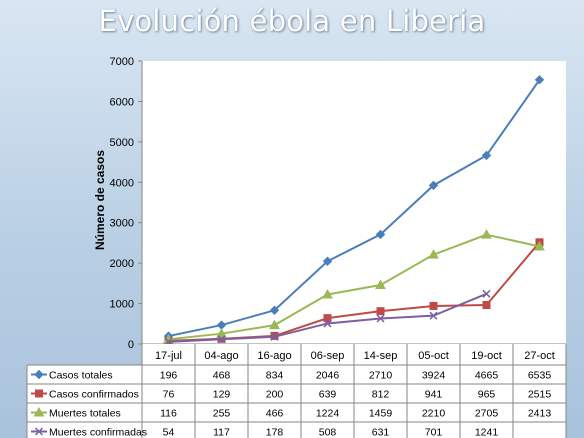 The width and height of the screenshot is (584, 438). I want to click on x-tick-label: 17-jul, so click(168, 356).